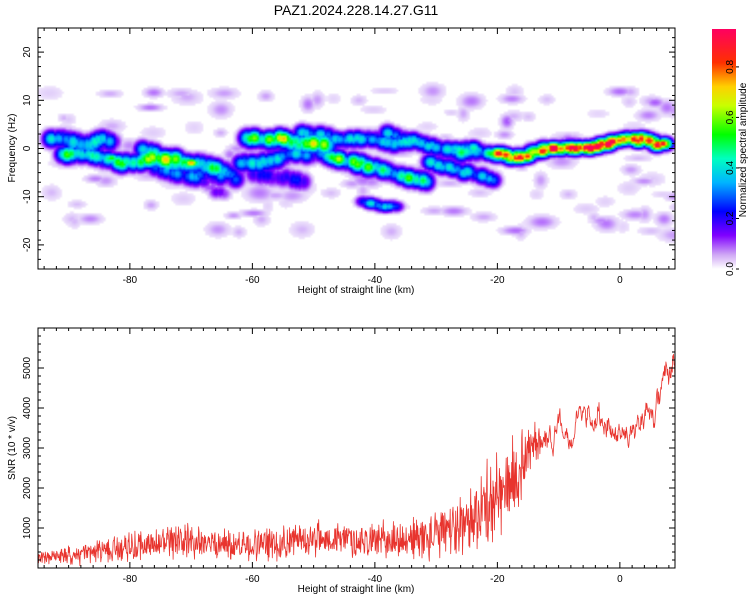 The height and width of the screenshot is (600, 750). What do you see at coordinates (743, 149) in the screenshot?
I see `colorbar-label: Normalized spectral amplitude` at bounding box center [743, 149].